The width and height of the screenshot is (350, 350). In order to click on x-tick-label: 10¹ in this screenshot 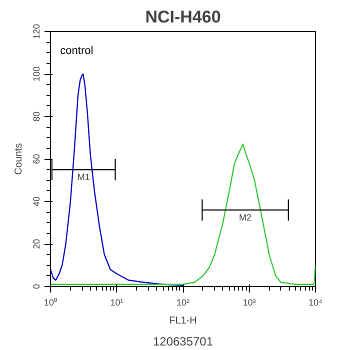, I will do `click(117, 303)`.